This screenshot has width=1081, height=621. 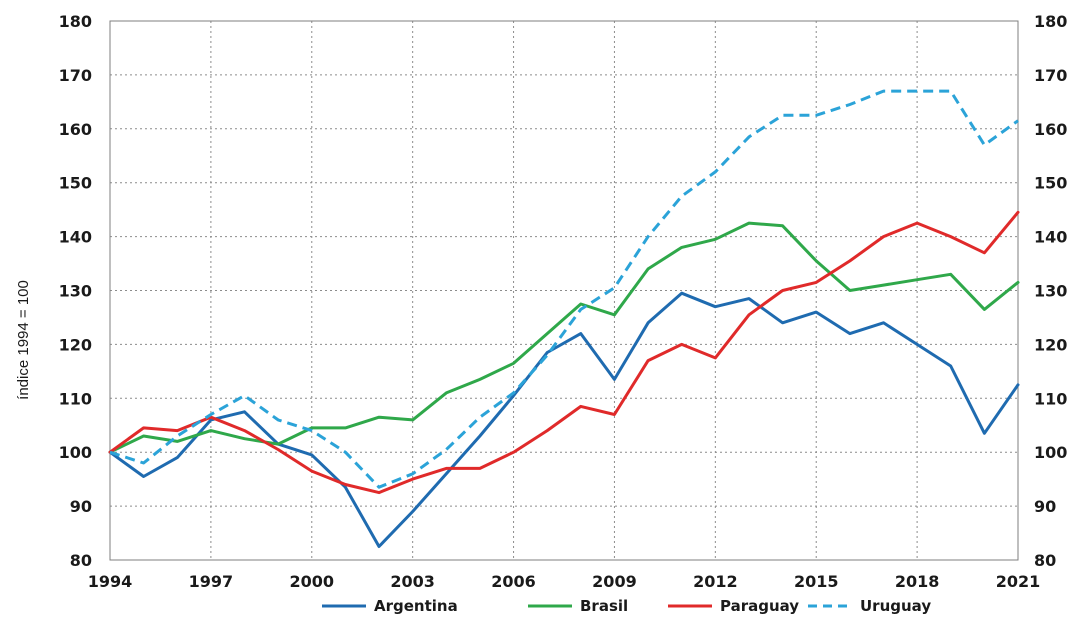 I want to click on y-tick-label-left: 130, so click(x=75, y=291).